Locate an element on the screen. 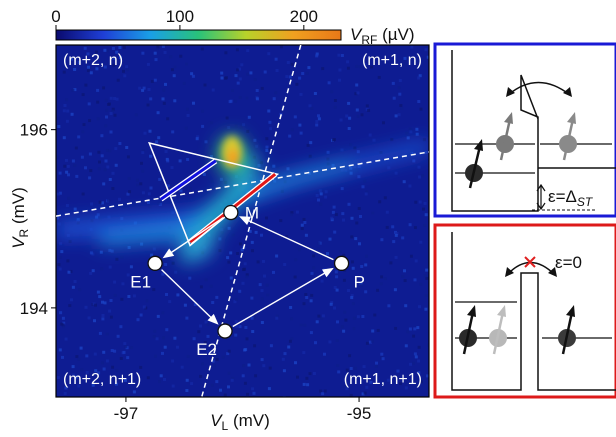 The image size is (616, 437). charge-transition-line is located at coordinates (242, 184).